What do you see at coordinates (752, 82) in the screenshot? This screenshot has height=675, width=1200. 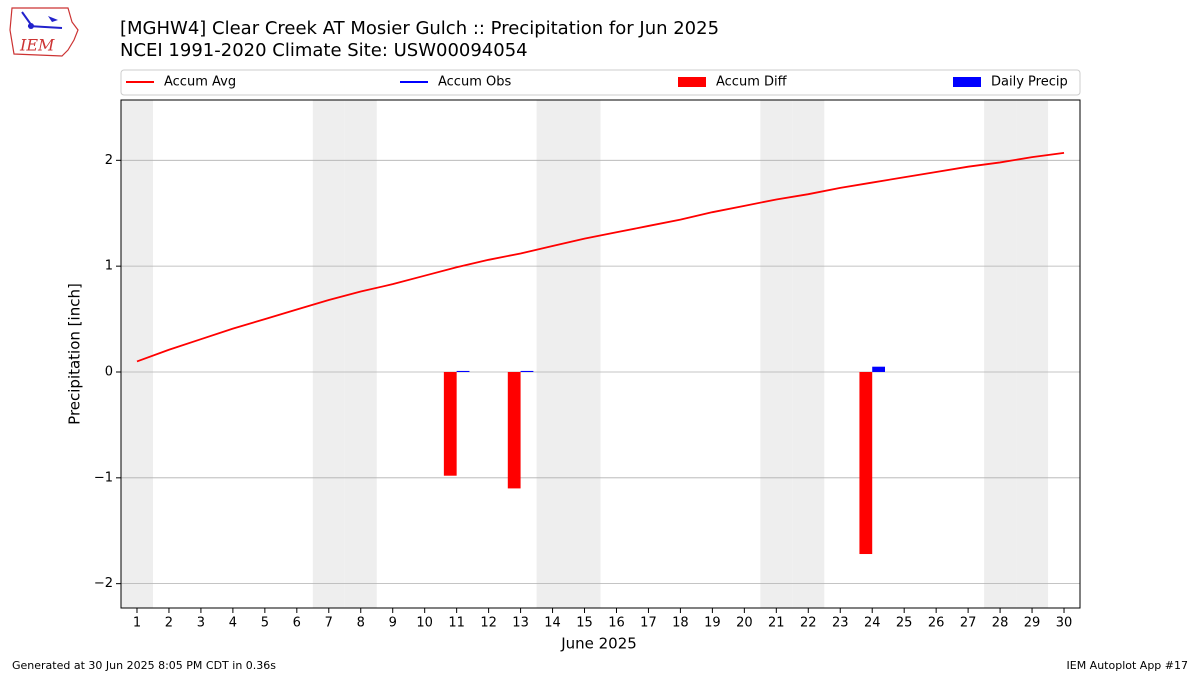 I see `legend-label: Accum Diff` at bounding box center [752, 82].